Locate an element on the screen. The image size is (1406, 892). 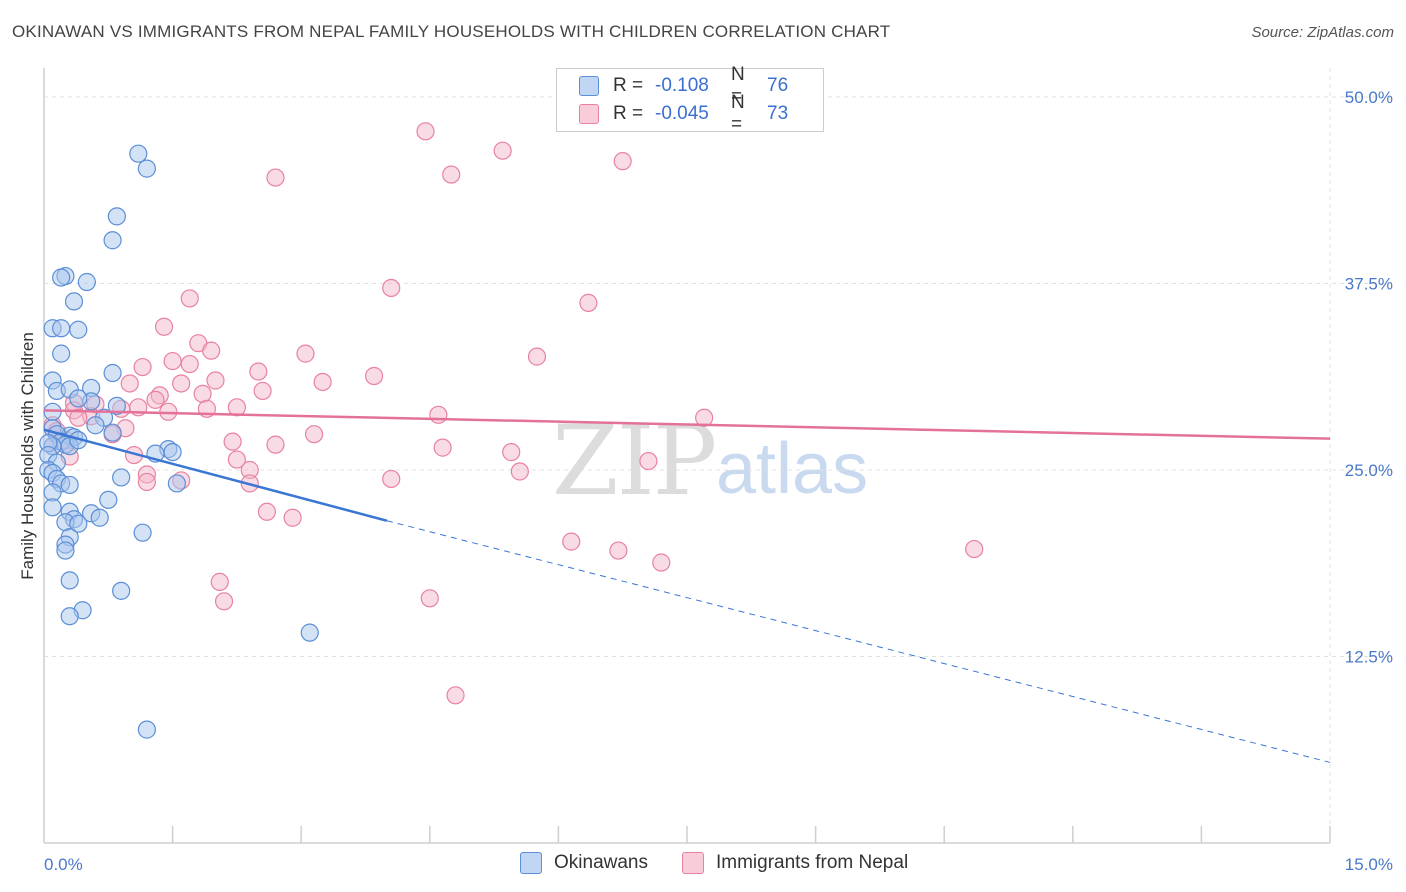
okinawans-swatch is located at coordinates (589, 86).